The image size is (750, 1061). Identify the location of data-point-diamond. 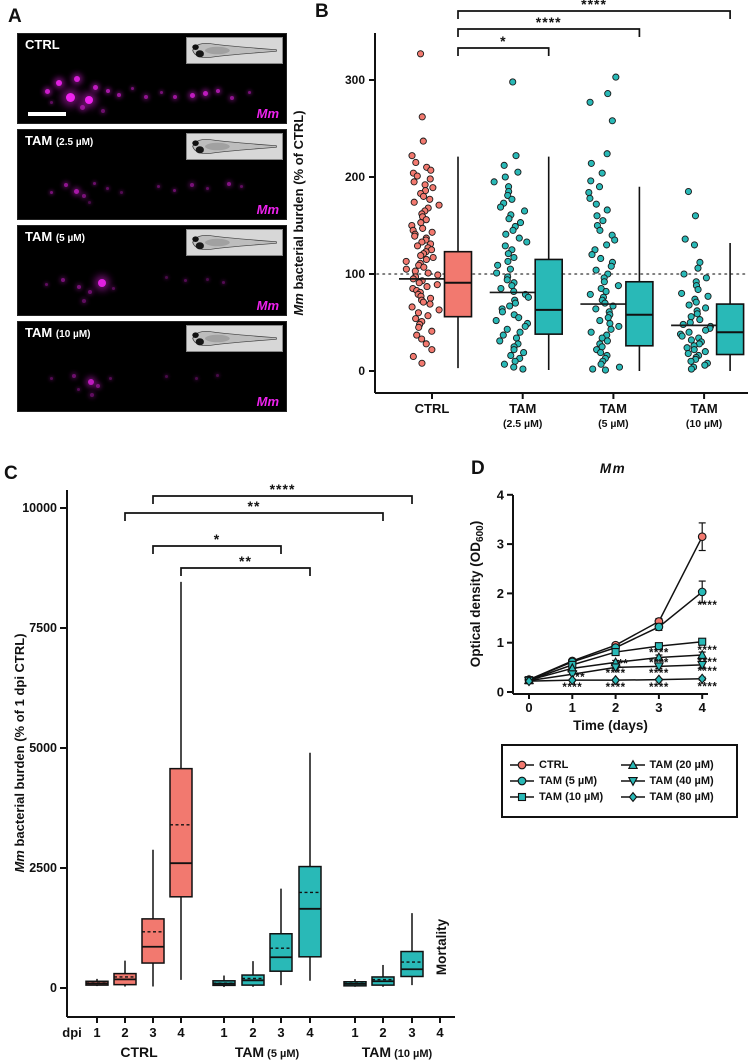
(615, 680).